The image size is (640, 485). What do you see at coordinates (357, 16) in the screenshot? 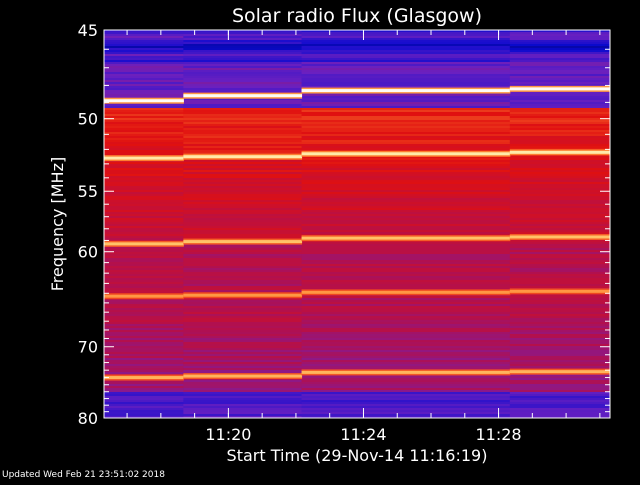
I see `chart-title: Solar radio Flux (Glasgow)` at bounding box center [357, 16].